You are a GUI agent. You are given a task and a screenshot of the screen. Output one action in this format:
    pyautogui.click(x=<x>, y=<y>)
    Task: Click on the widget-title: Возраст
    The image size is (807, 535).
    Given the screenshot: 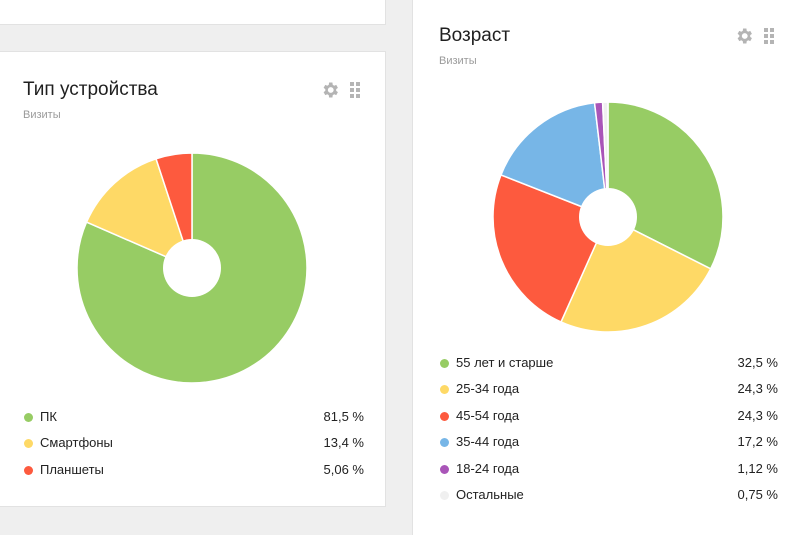 What is the action you would take?
    pyautogui.click(x=475, y=35)
    